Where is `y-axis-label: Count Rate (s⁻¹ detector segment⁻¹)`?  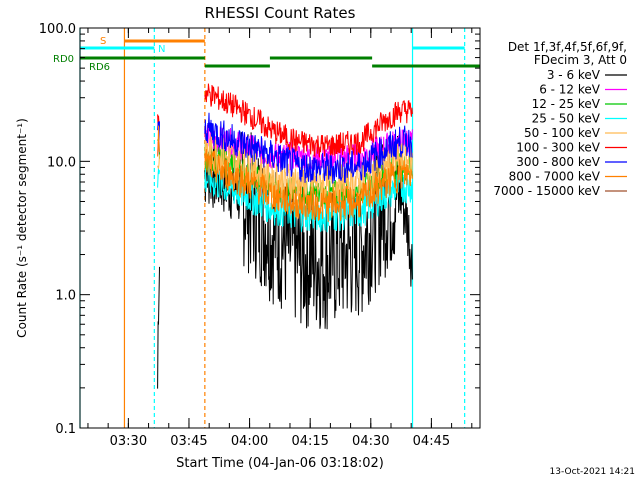 y-axis-label: Count Rate (s⁻¹ detector segment⁻¹) is located at coordinates (22, 228).